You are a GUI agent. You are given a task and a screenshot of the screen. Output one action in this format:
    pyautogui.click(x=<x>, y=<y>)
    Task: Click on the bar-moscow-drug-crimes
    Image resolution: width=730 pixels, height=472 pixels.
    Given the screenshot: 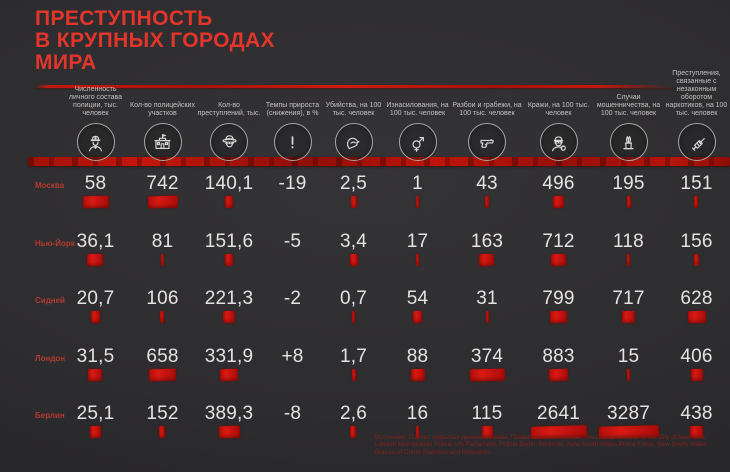 What is the action you would take?
    pyautogui.click(x=696, y=202)
    